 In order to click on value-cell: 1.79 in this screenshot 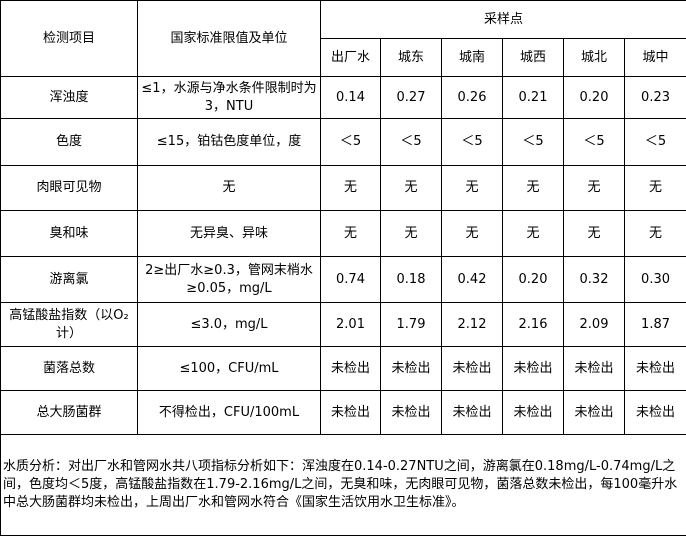, I will do `click(411, 324)`.